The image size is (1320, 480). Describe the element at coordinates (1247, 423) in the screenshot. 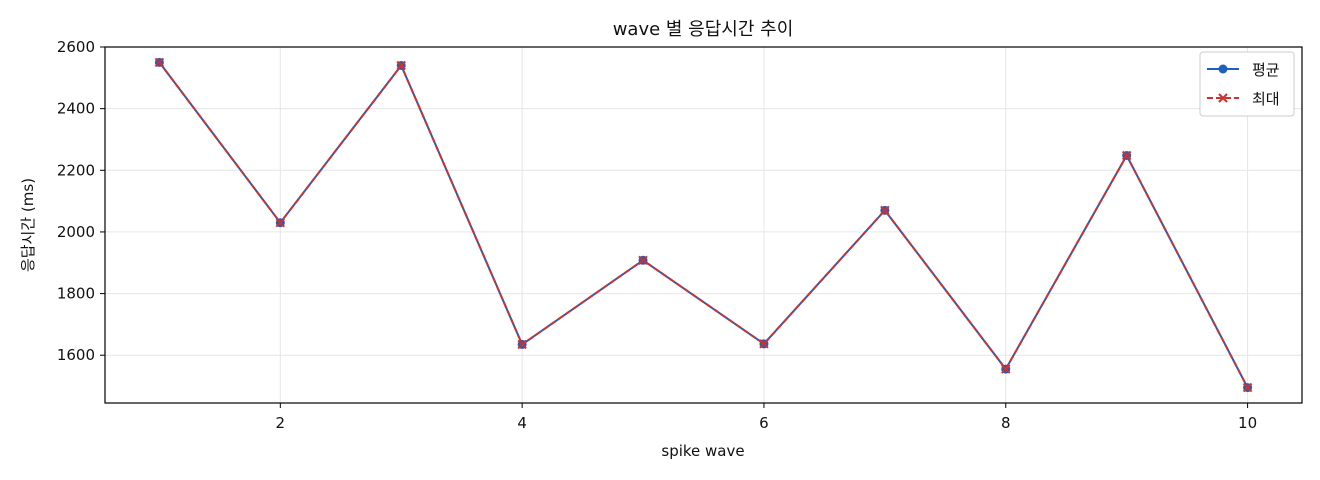

I see `x-tick-label: 10` at that location.